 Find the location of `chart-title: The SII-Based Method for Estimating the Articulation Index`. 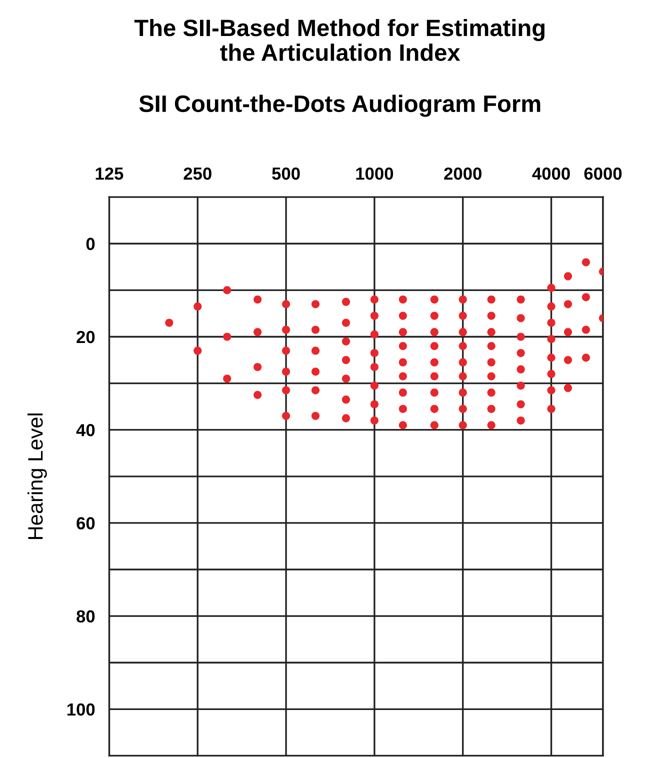

chart-title: The SII-Based Method for Estimating the Articulation Index is located at coordinates (339, 39).